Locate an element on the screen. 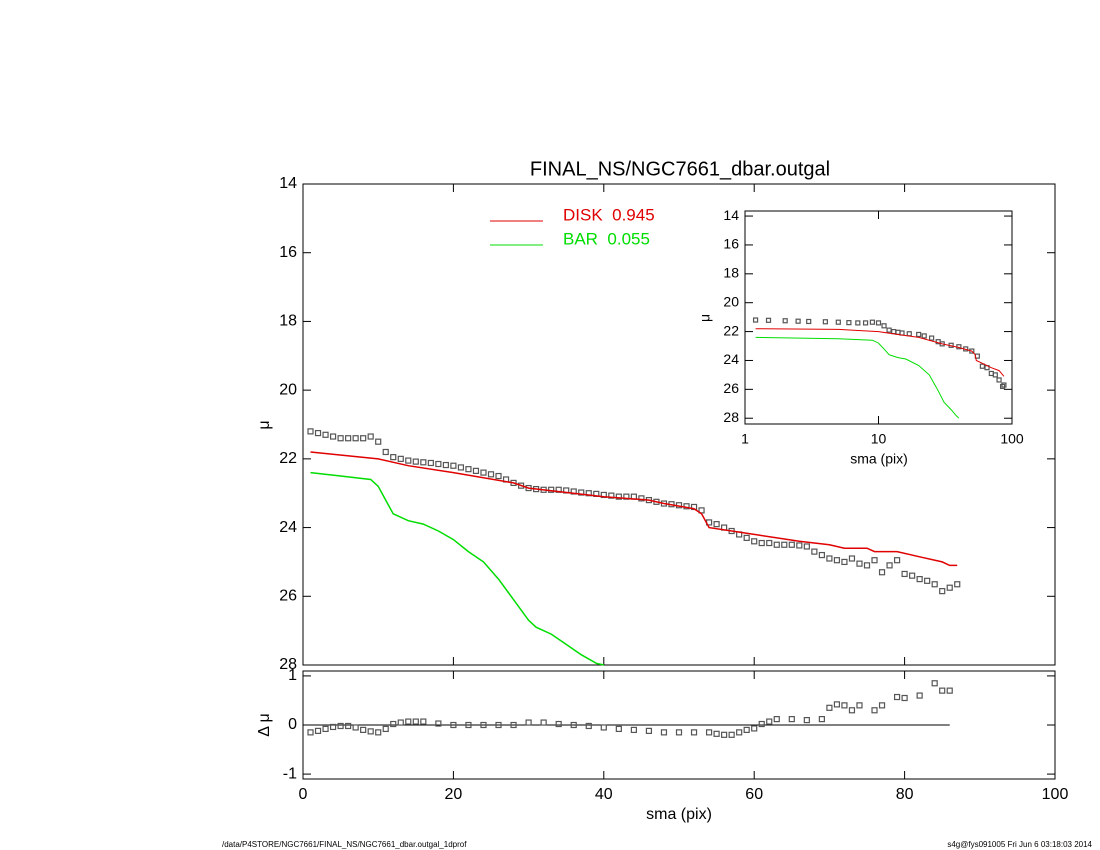 This screenshot has width=1100, height=850. y-tick-label: 1 is located at coordinates (292, 675).